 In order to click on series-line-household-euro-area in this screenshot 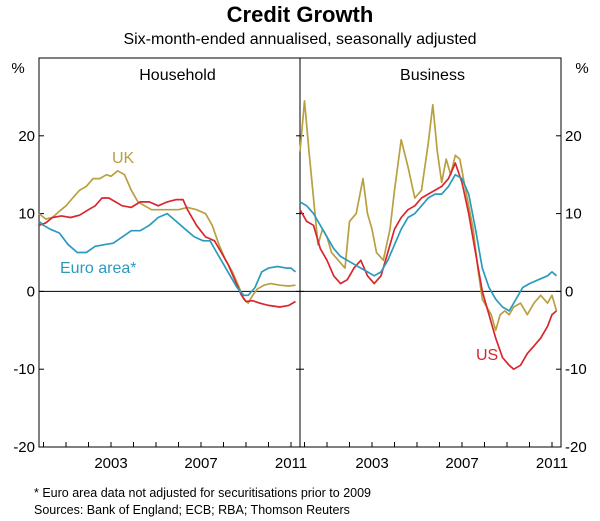, I will do `click(167, 254)`.